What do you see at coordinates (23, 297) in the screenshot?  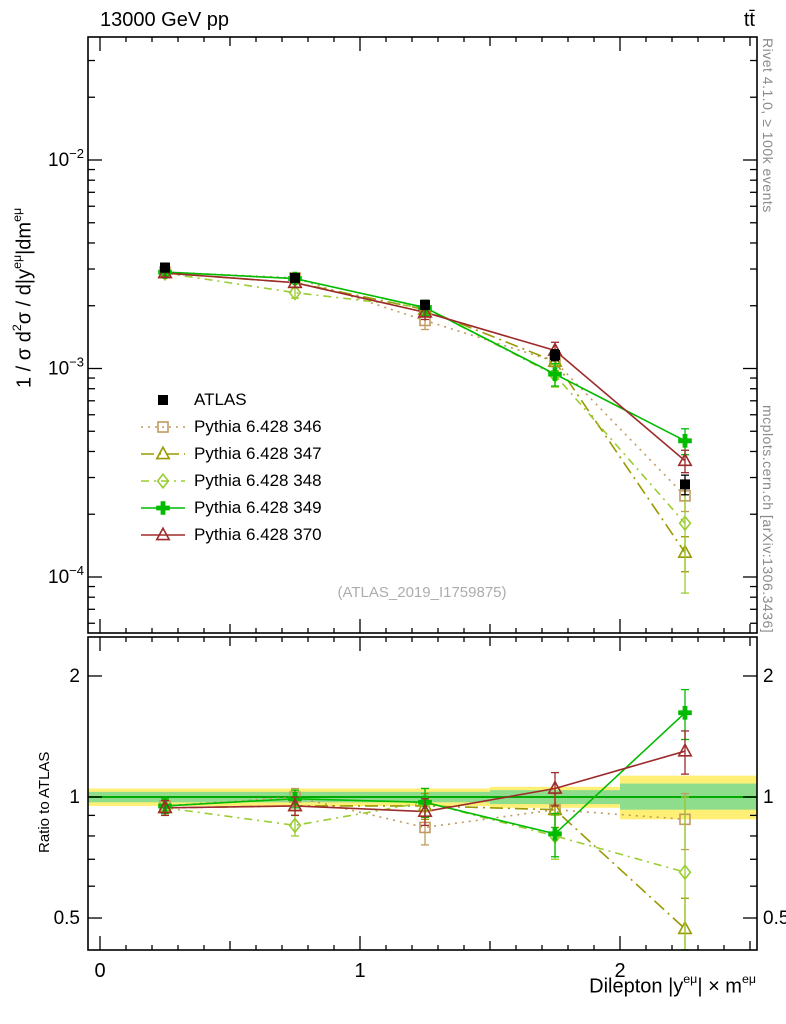 I see `y-axis-title-main: 1 / σ d2σ / d|yeμ|dmeμ` at bounding box center [23, 297].